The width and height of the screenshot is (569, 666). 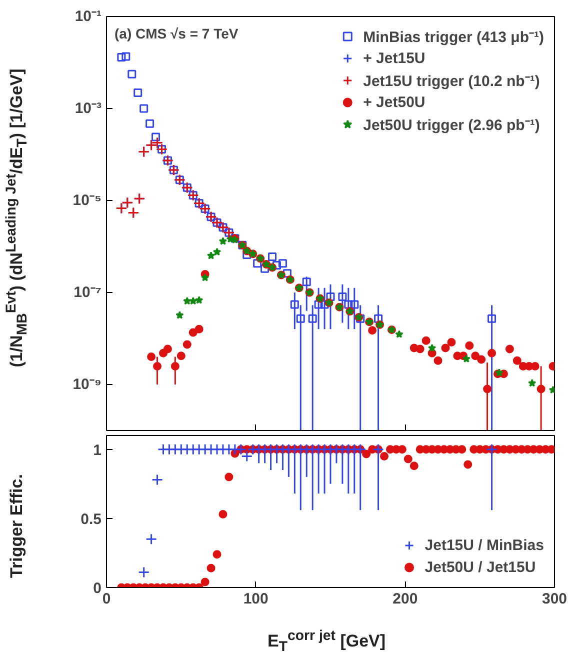 I want to click on y-tick-label: 0.5, so click(x=91, y=519).